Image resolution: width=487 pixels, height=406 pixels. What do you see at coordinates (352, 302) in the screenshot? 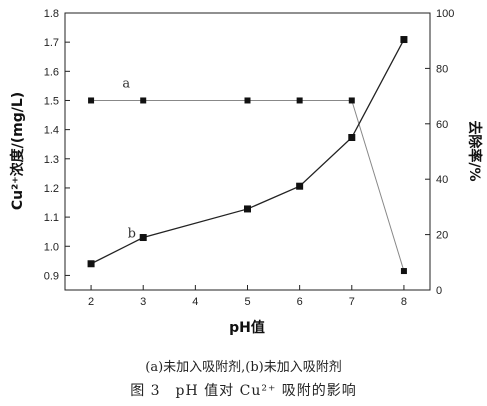
I see `x-tick-label: 7` at bounding box center [352, 302].